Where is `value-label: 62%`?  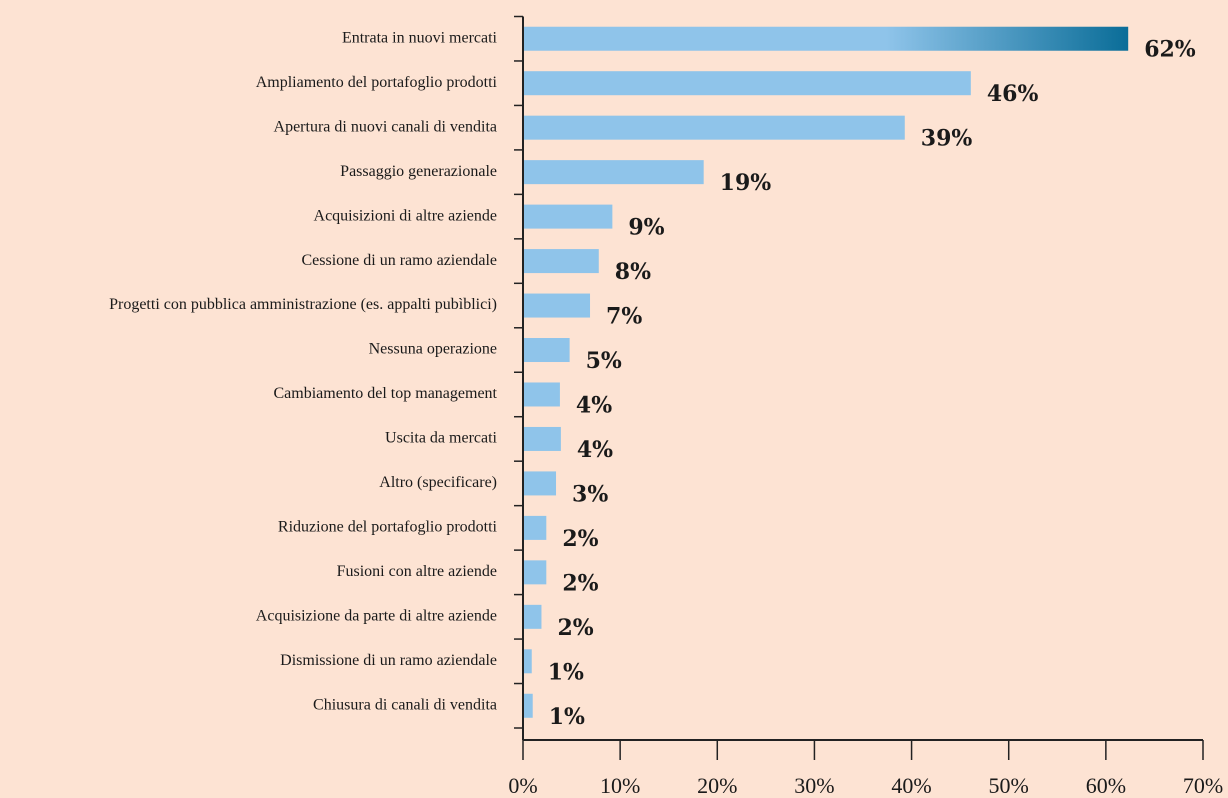 value-label: 62% is located at coordinates (1170, 50).